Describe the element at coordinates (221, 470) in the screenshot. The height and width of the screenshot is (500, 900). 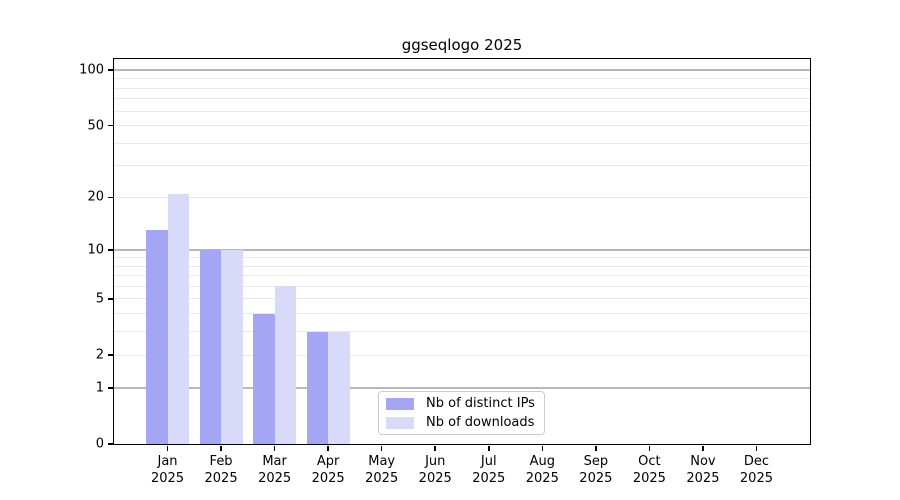
I see `x-axis-tick-label: Feb 2025` at that location.